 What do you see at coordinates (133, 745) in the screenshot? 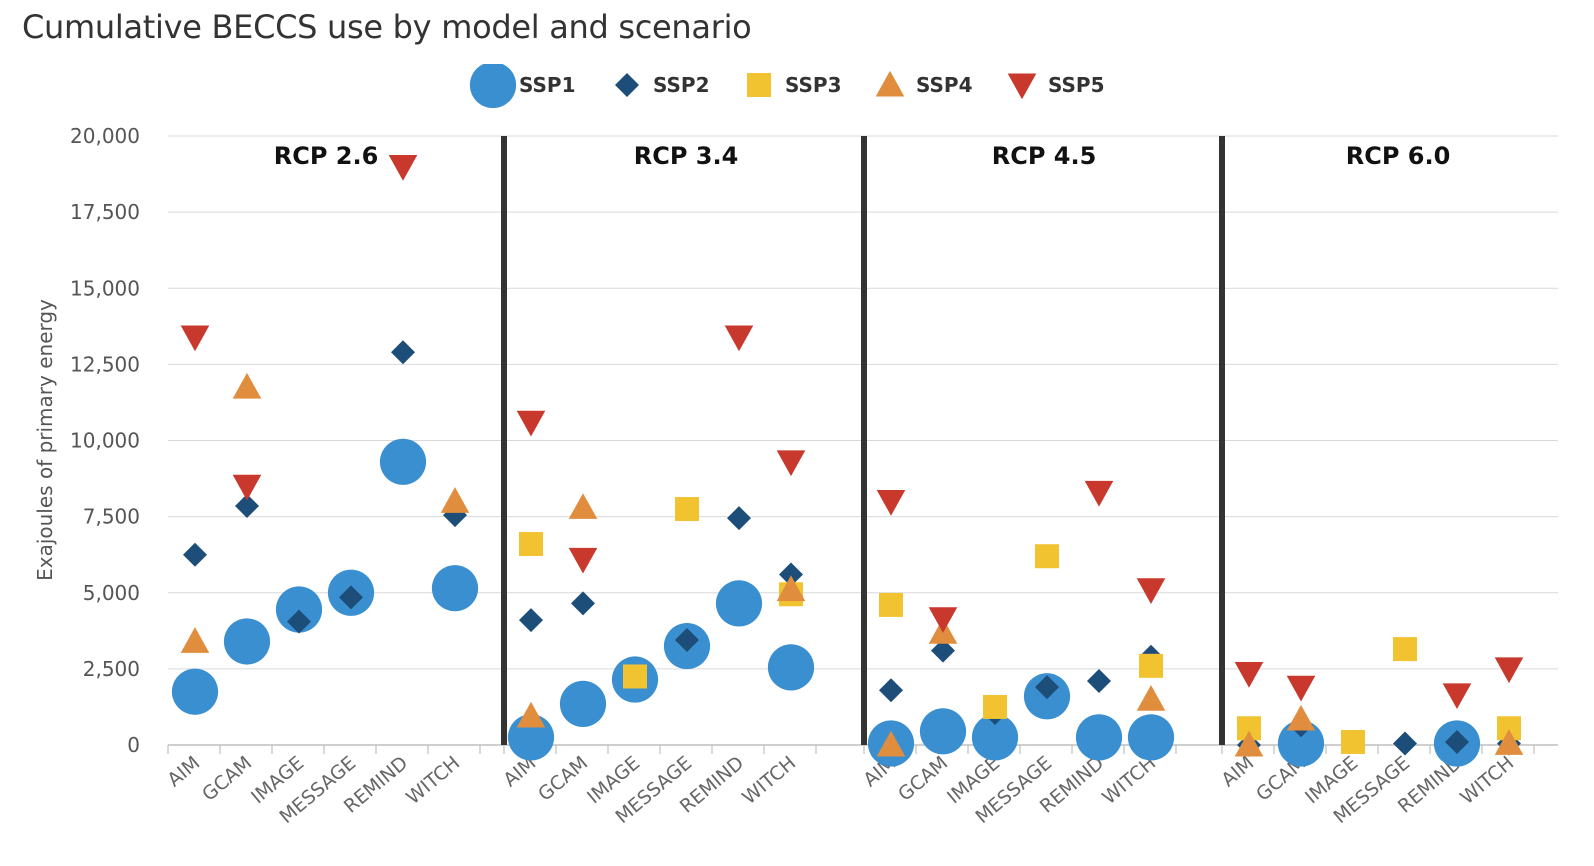
I see `y-tick-label: 0` at bounding box center [133, 745].